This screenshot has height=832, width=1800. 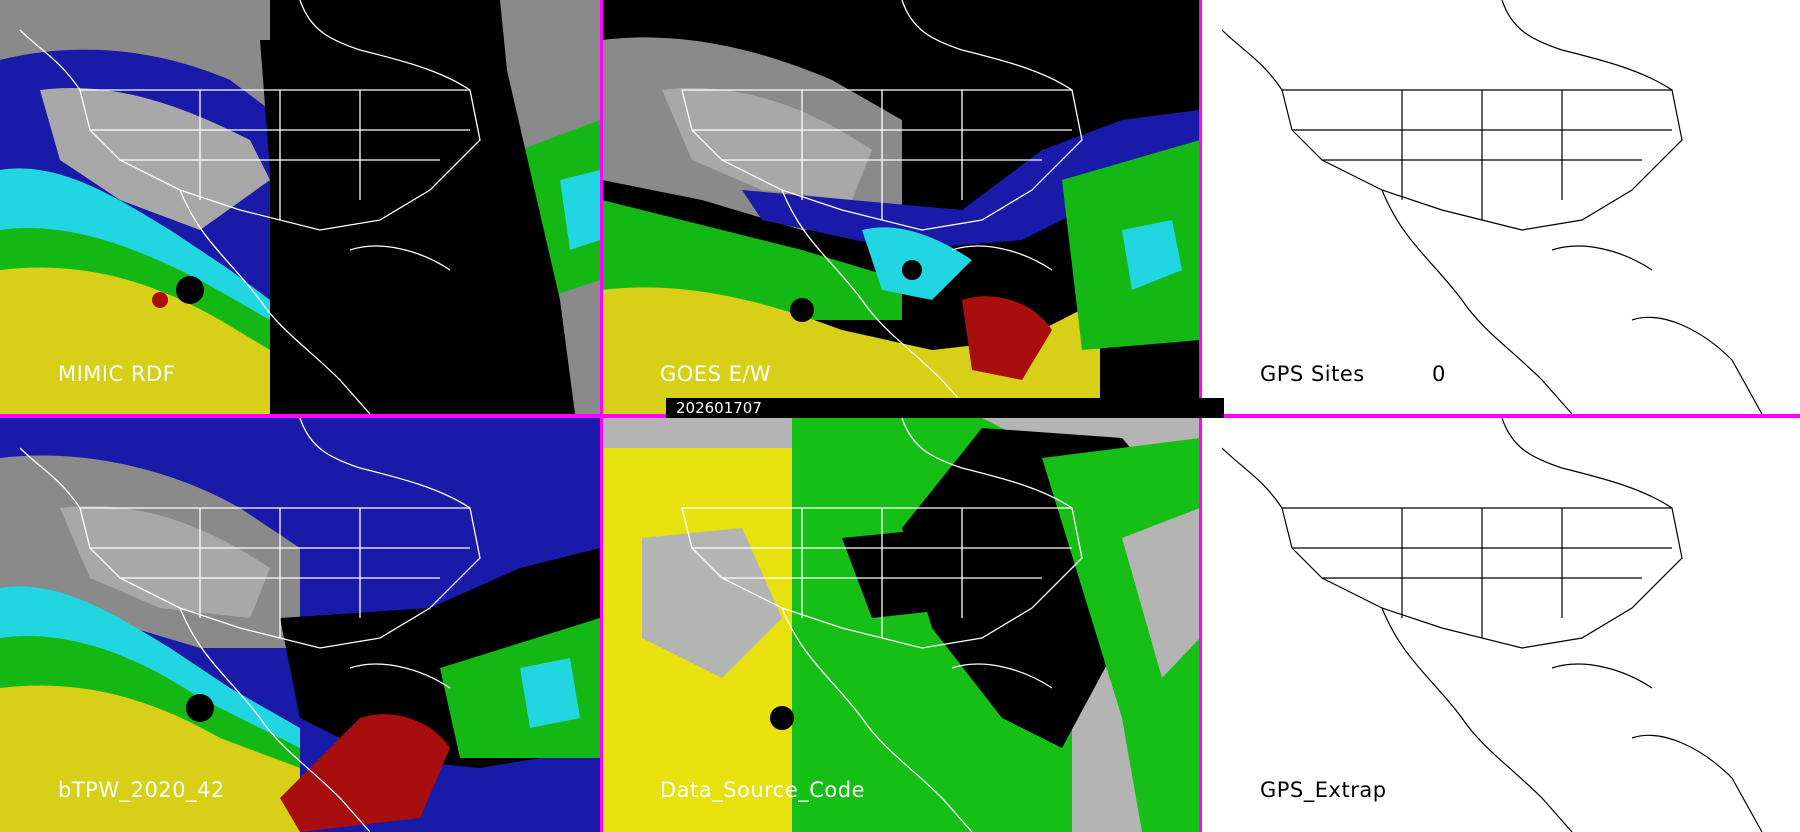 What do you see at coordinates (1439, 374) in the screenshot?
I see `gps-sites-count: 0` at bounding box center [1439, 374].